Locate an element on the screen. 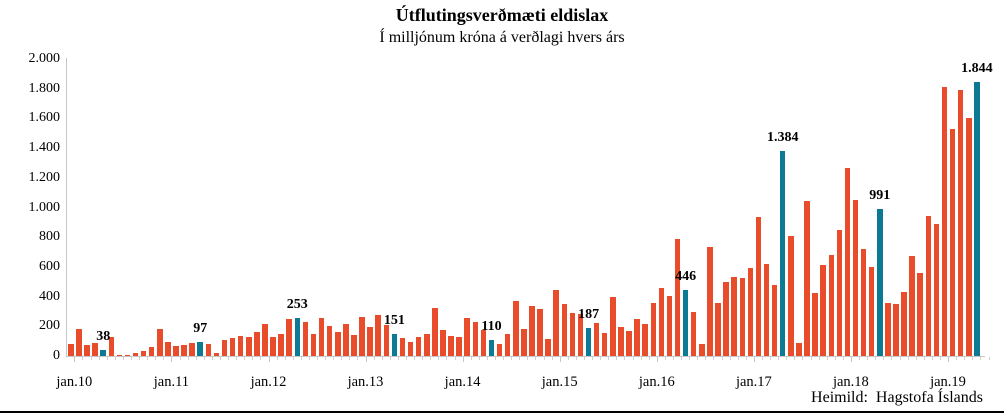  y-axis-label: 1.800 is located at coordinates (44, 88).